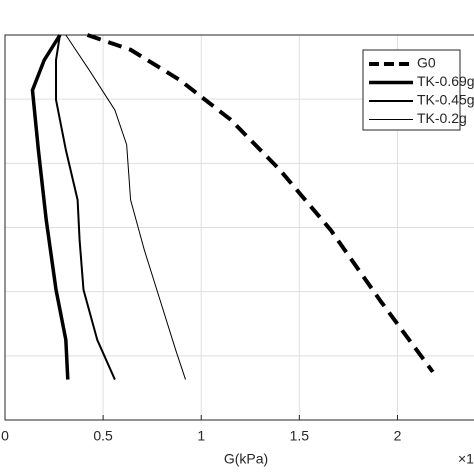 Image resolution: width=474 pixels, height=474 pixels. I want to click on x-tick-label: 0.5, so click(103, 436).